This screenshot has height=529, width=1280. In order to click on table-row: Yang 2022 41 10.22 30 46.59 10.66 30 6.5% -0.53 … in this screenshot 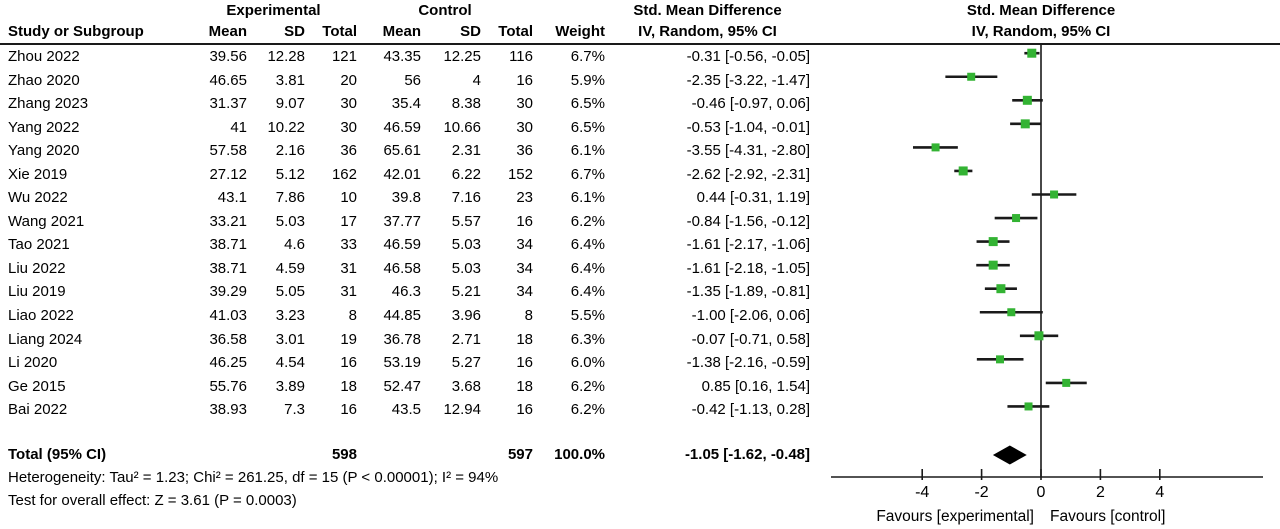, I will do `click(406, 128)`.